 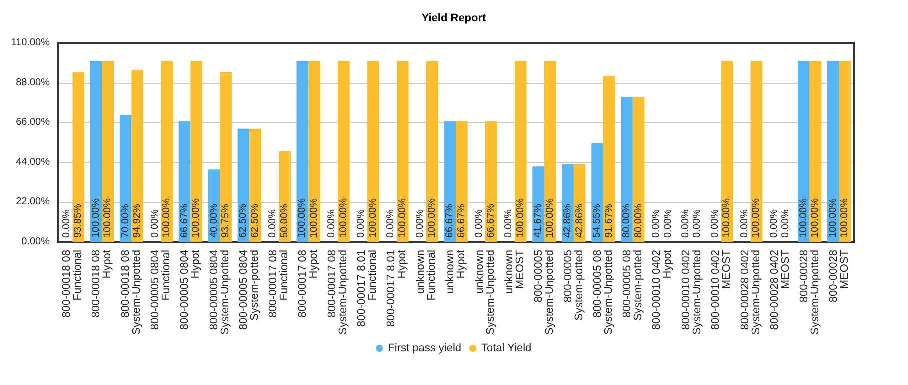 What do you see at coordinates (102, 284) in the screenshot?
I see `x-tick-label: 800-00018 08 Hypot` at bounding box center [102, 284].